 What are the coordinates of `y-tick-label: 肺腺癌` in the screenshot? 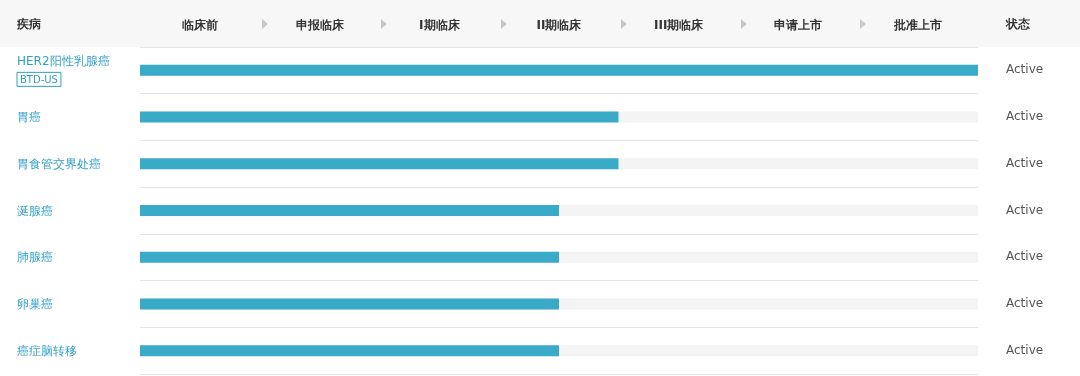 It's located at (35, 257).